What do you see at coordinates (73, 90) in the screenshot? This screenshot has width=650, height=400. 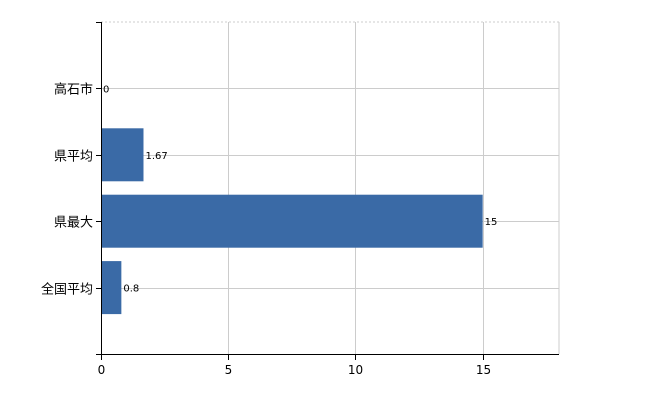 I see `category-label: 高石市` at bounding box center [73, 90].